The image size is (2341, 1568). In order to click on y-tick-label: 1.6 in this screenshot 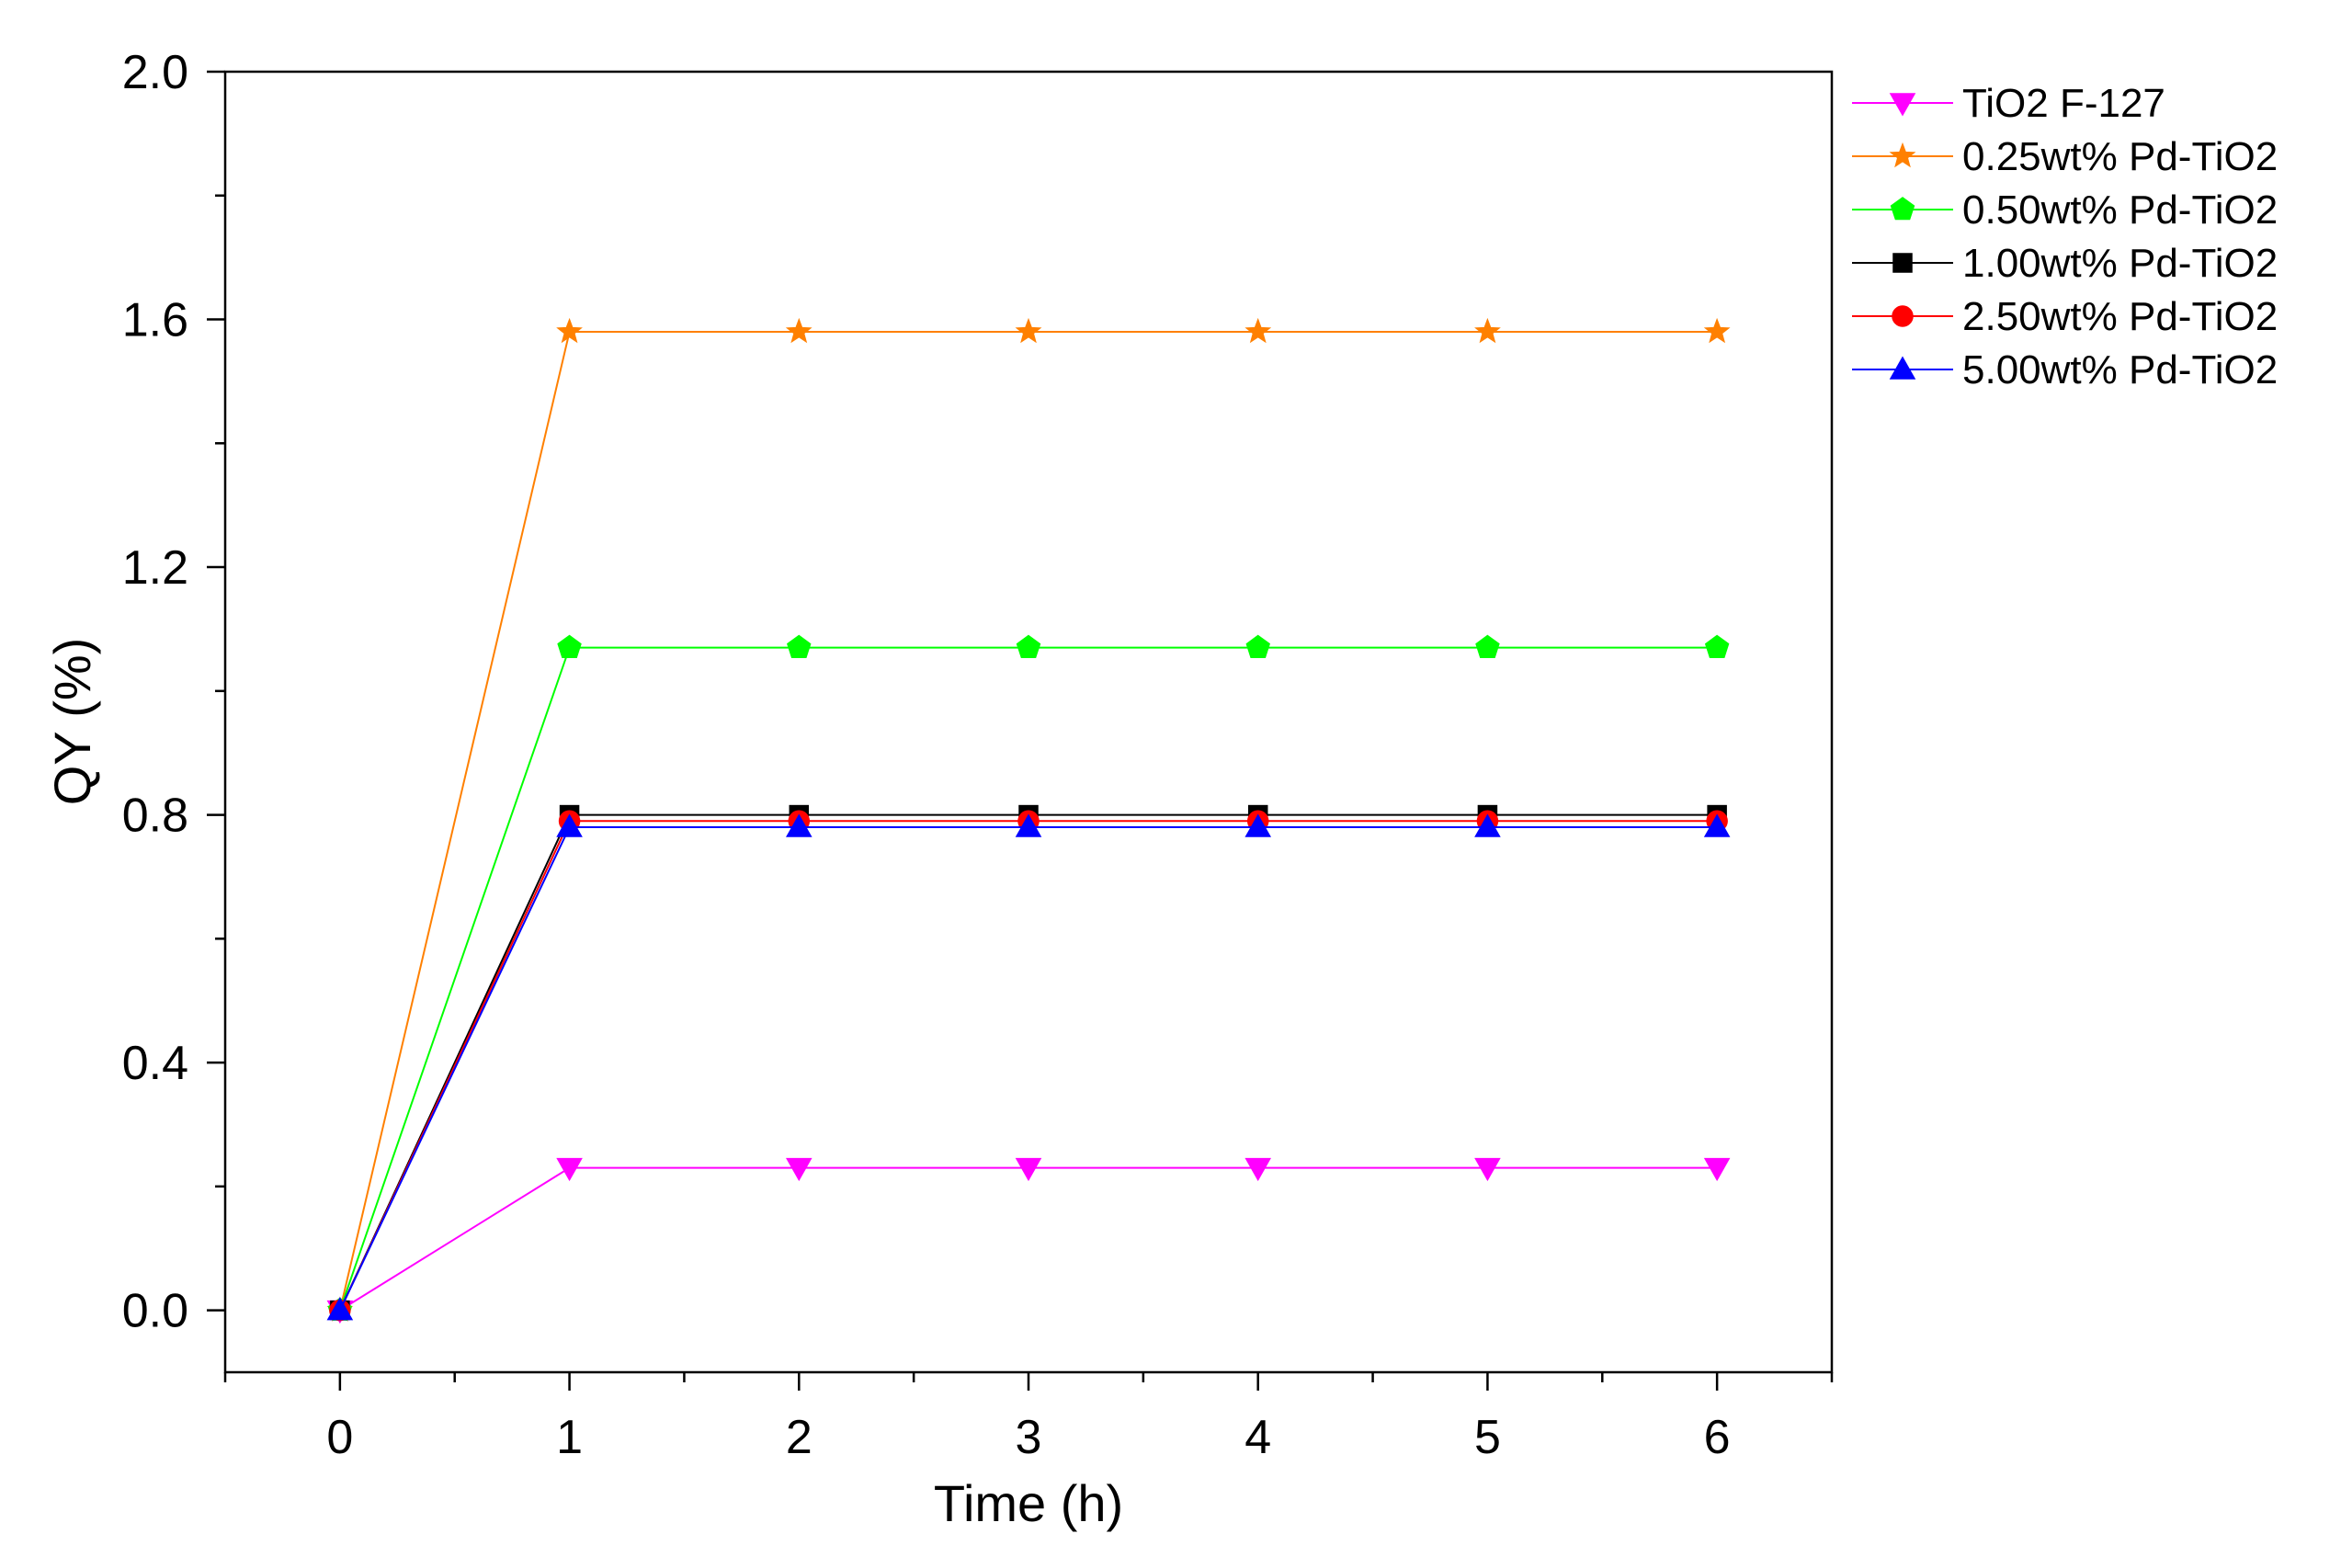, I will do `click(155, 320)`.